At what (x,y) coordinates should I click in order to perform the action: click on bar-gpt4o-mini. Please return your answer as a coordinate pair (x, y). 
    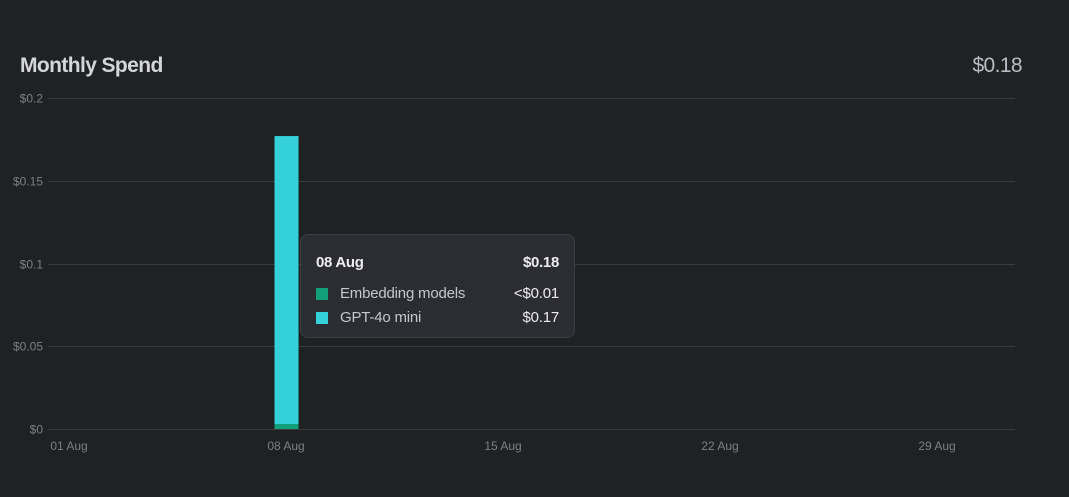
    Looking at the image, I should click on (286, 280).